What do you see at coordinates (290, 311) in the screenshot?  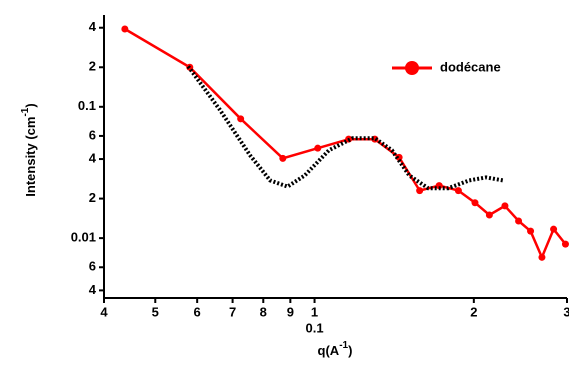 I see `x-tick-label: 9` at bounding box center [290, 311].